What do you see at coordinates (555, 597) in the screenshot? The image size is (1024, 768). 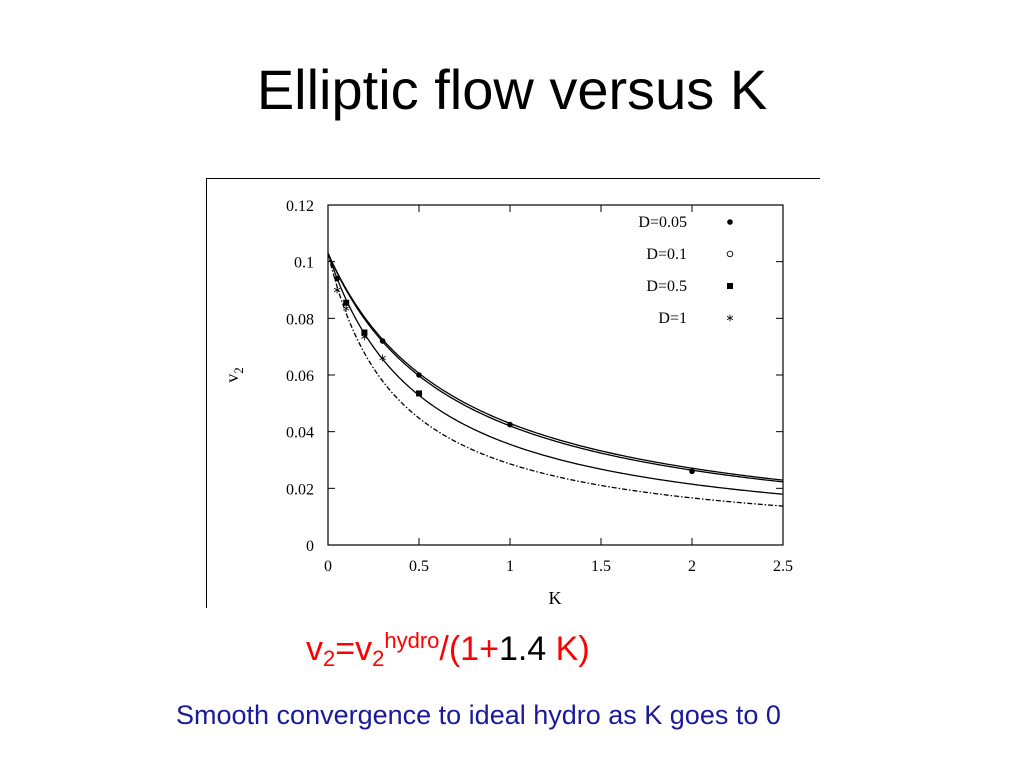 I see `x-axis-label: K` at bounding box center [555, 597].